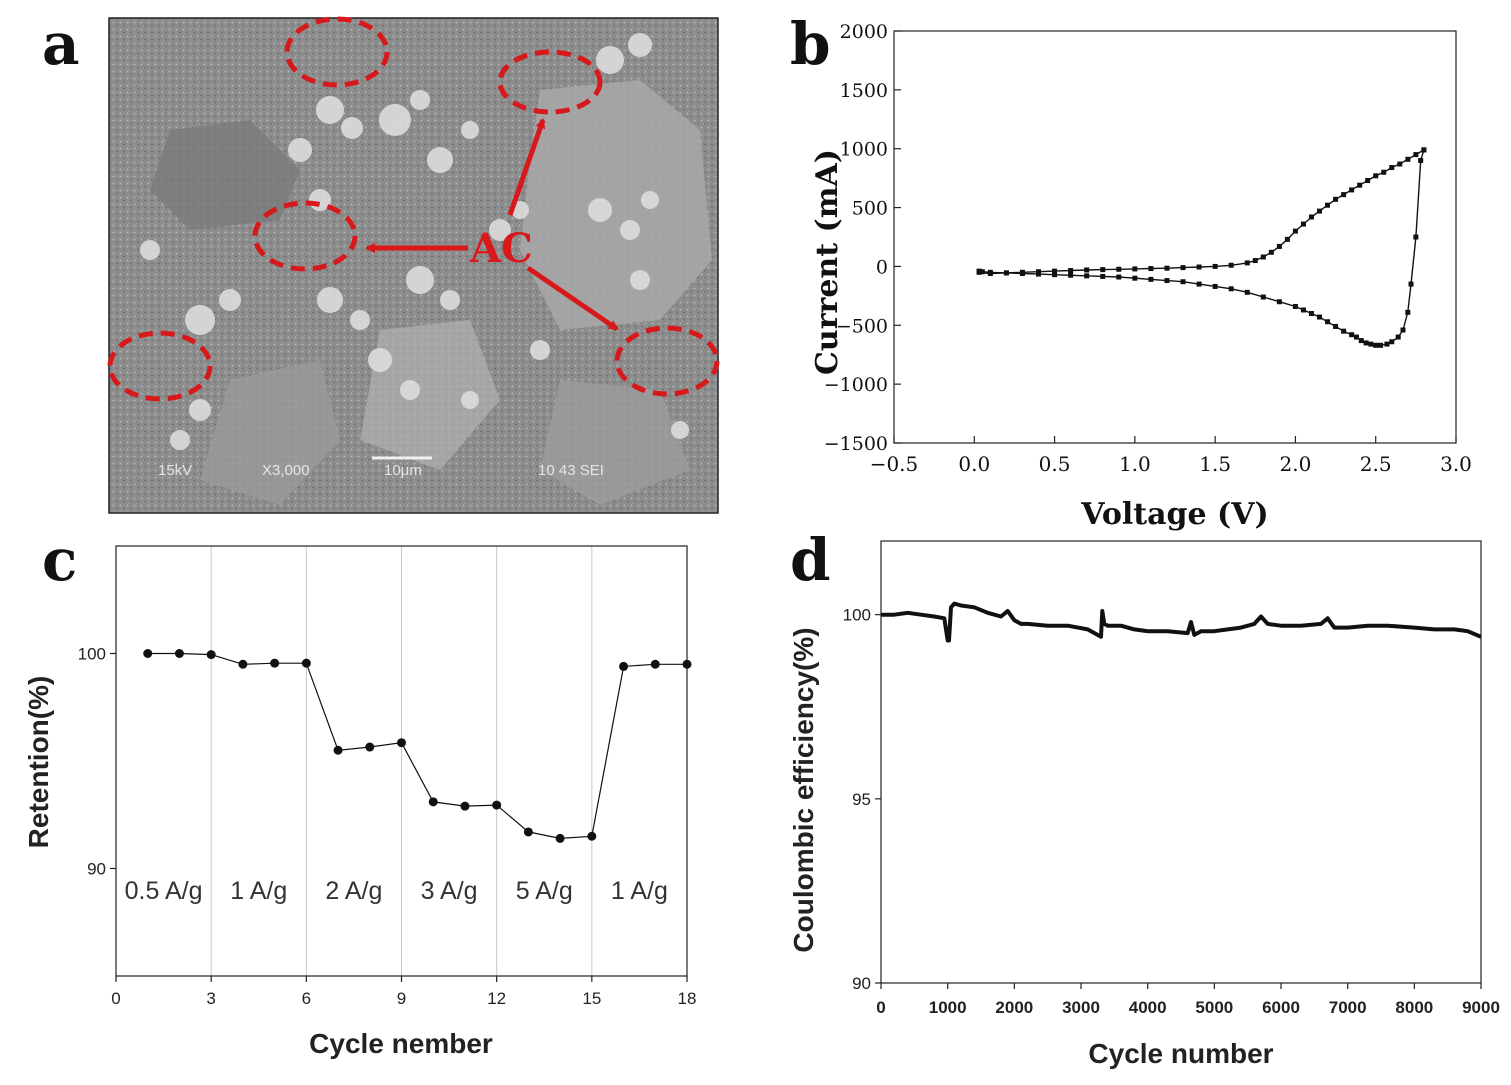 This screenshot has width=1511, height=1085. I want to click on panel-d-label: d, so click(810, 560).